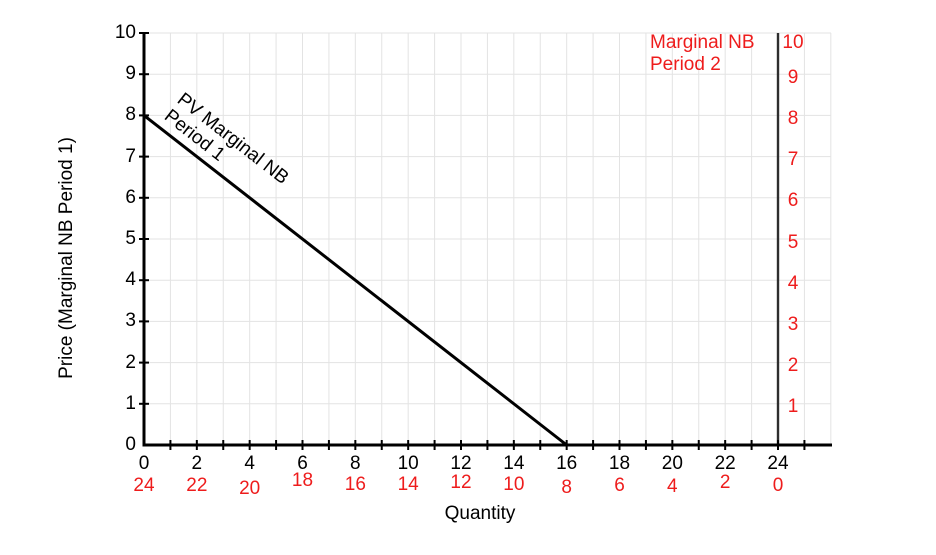 The image size is (936, 555). Describe the element at coordinates (130, 321) in the screenshot. I see `y-axis-tick-label-black: 3` at that location.